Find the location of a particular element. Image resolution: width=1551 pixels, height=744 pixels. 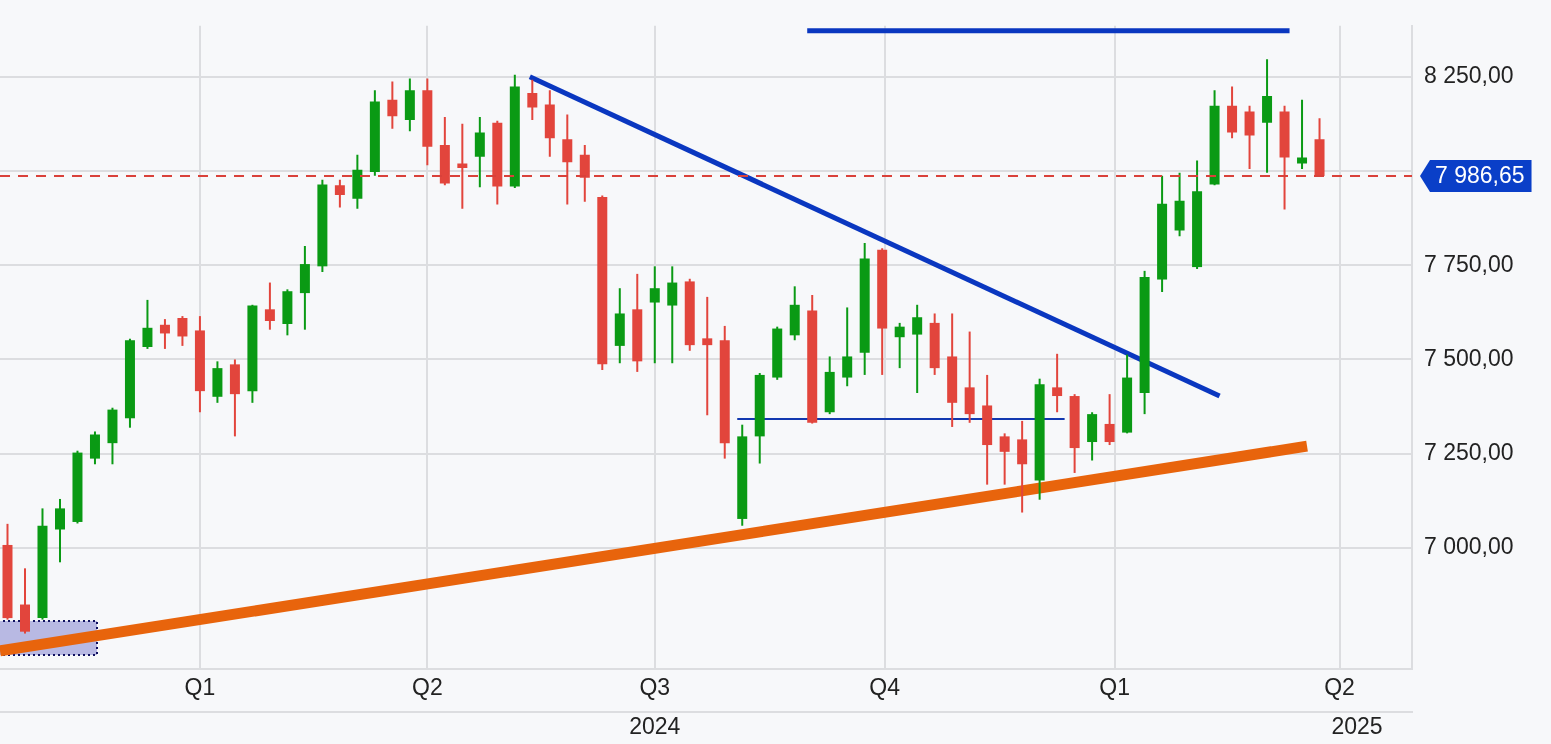

y-tick-label: 7 000,00 is located at coordinates (1469, 546).